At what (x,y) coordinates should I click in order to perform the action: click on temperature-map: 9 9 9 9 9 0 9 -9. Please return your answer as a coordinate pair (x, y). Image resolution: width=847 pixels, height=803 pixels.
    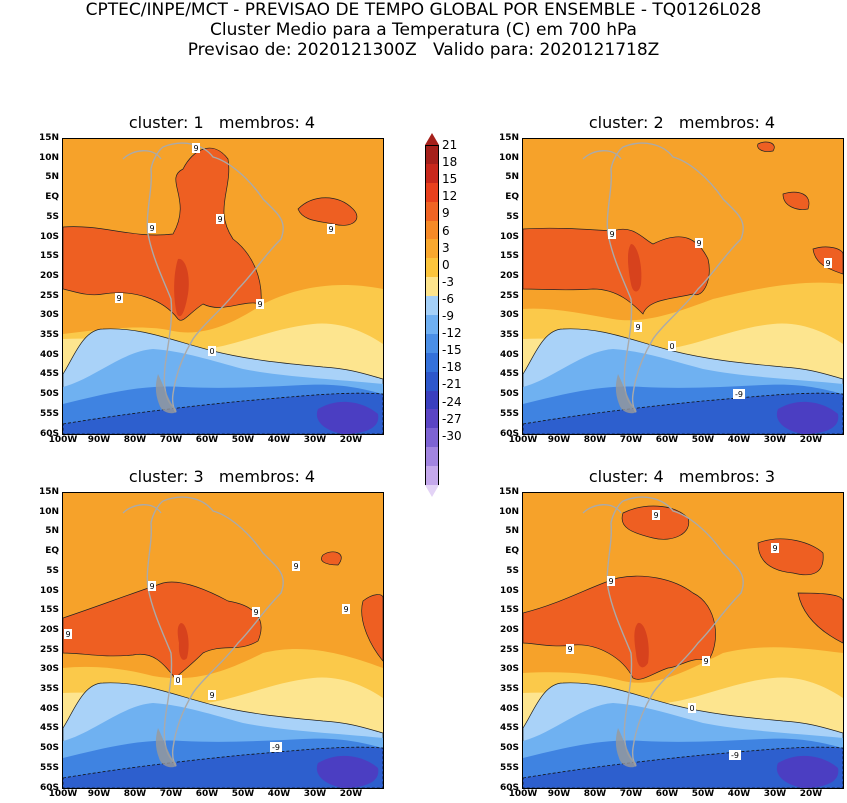
    Looking at the image, I should click on (223, 640).